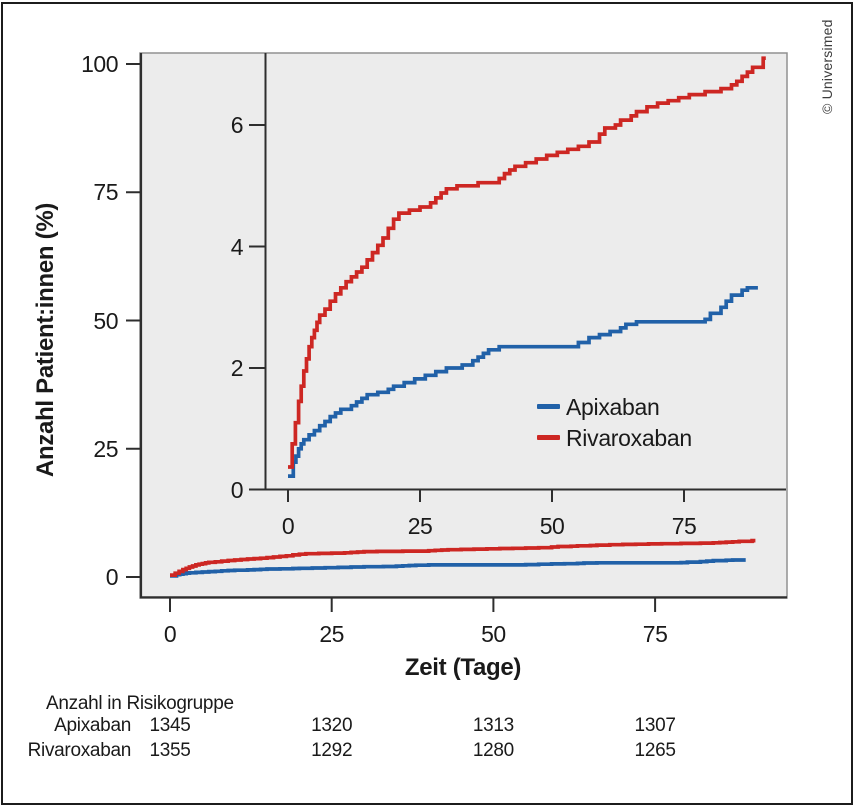 This screenshot has width=854, height=808. I want to click on risk-value: 1345, so click(170, 725).